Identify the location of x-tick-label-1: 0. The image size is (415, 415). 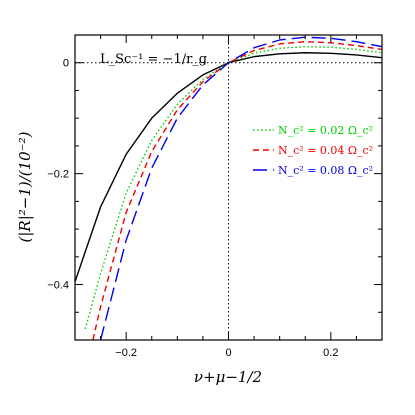
(228, 353).